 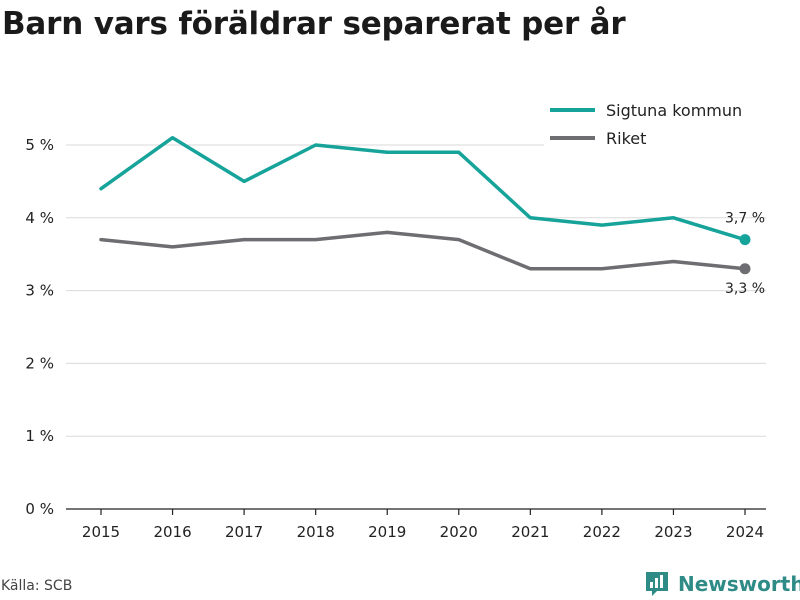 What do you see at coordinates (530, 532) in the screenshot?
I see `x-tick-label: 2021` at bounding box center [530, 532].